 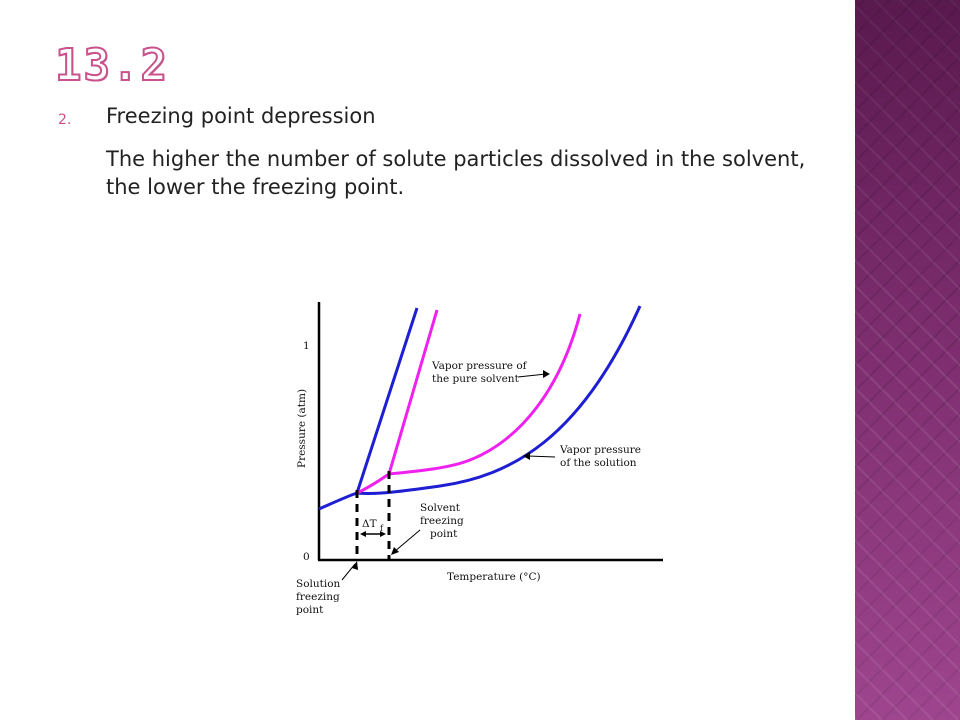 What do you see at coordinates (526, 456) in the screenshot?
I see `arrow-solution-head` at bounding box center [526, 456].